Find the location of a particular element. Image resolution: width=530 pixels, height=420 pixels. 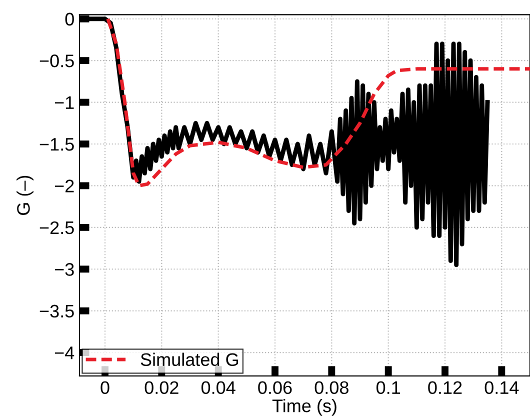

y-axis-title: G (–) is located at coordinates (25, 195).